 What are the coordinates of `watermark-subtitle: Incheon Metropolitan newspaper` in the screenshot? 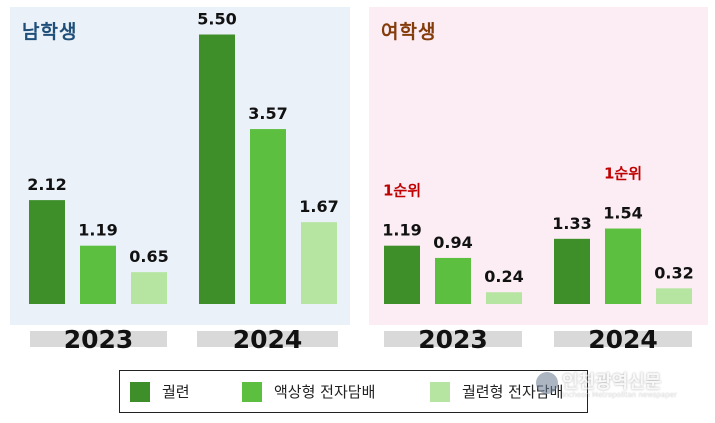 It's located at (619, 395).